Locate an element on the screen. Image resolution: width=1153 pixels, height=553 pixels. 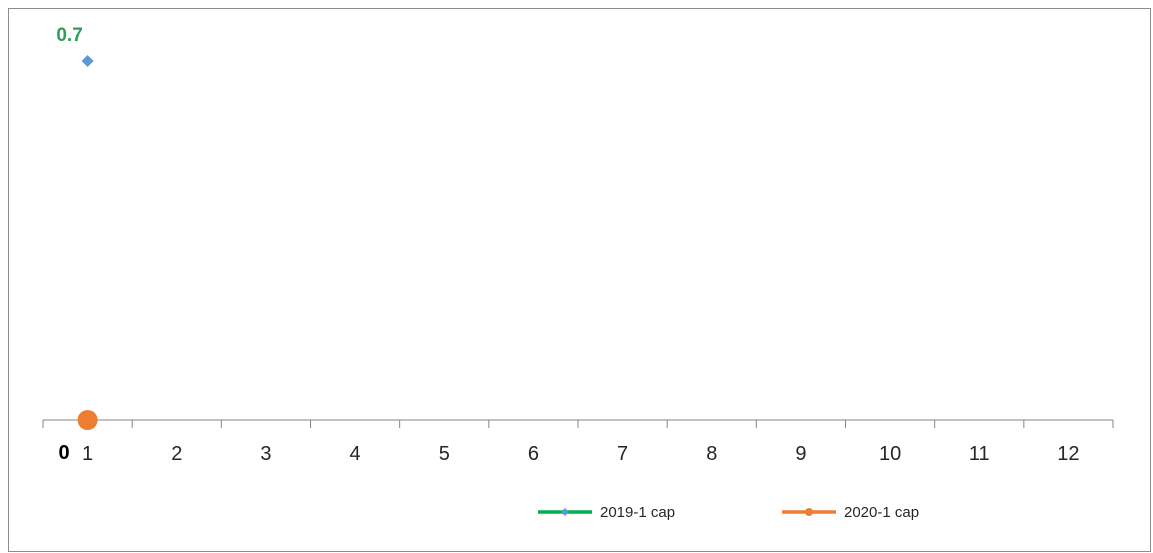
legend-marker-diamond is located at coordinates (565, 512).